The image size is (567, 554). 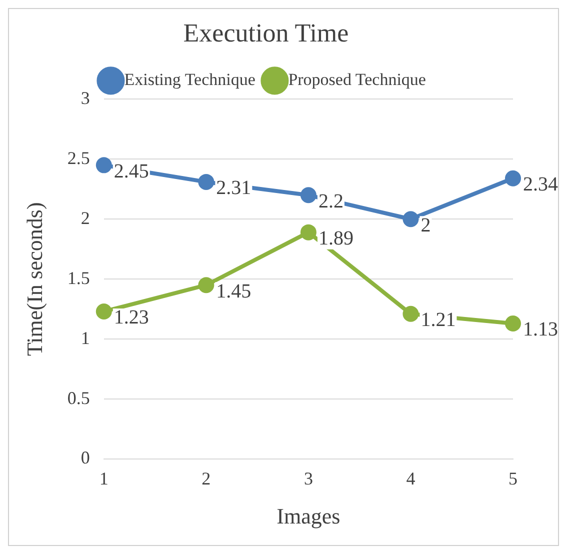 What do you see at coordinates (34, 279) in the screenshot?
I see `y-axis-title: Time(In seconds)` at bounding box center [34, 279].